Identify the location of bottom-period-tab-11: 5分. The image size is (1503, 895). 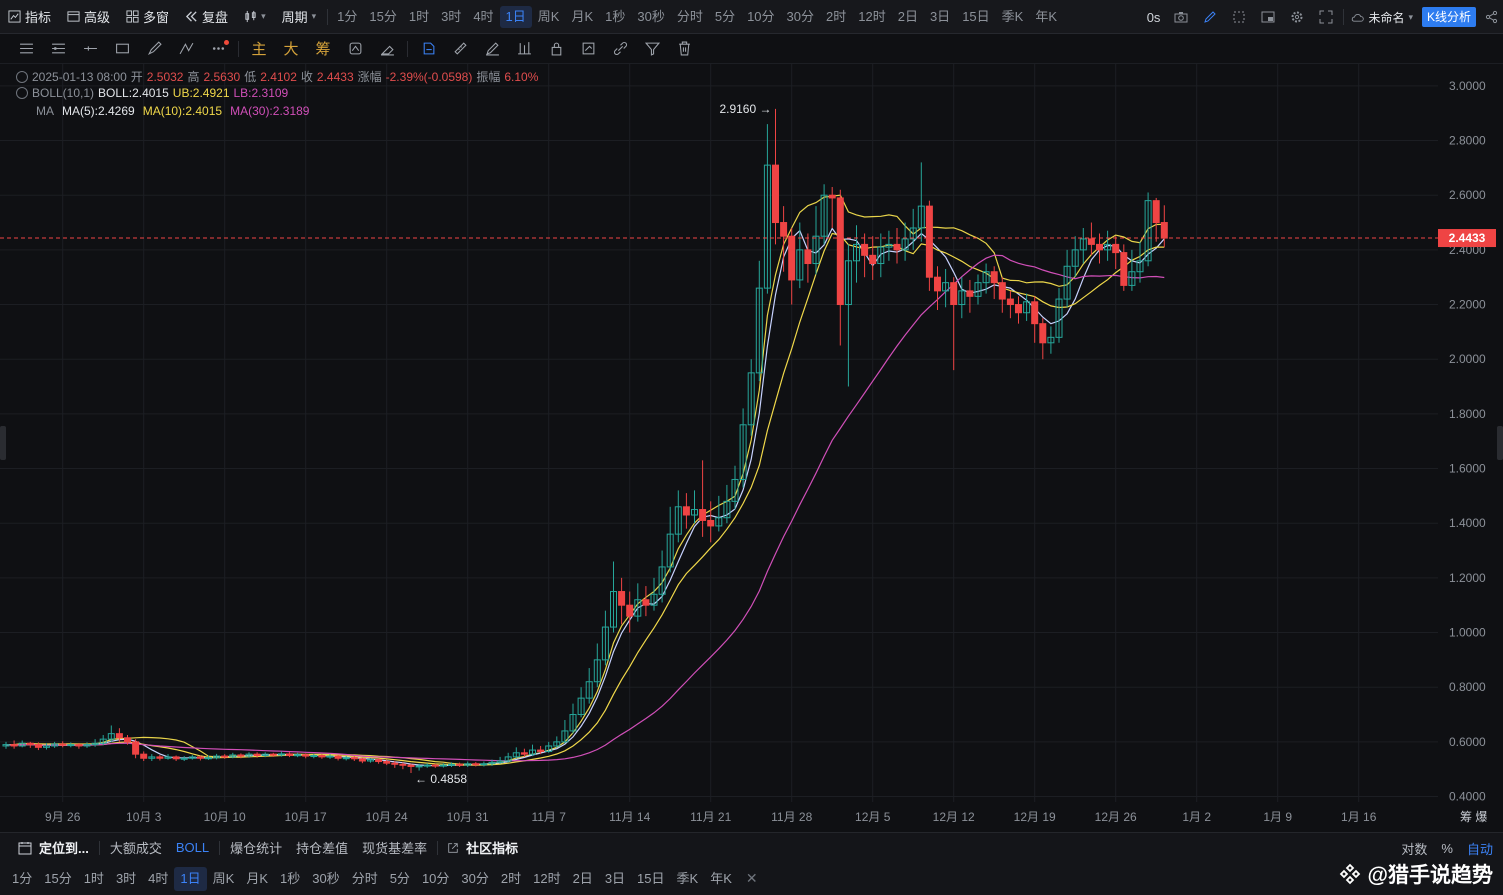
(399, 878).